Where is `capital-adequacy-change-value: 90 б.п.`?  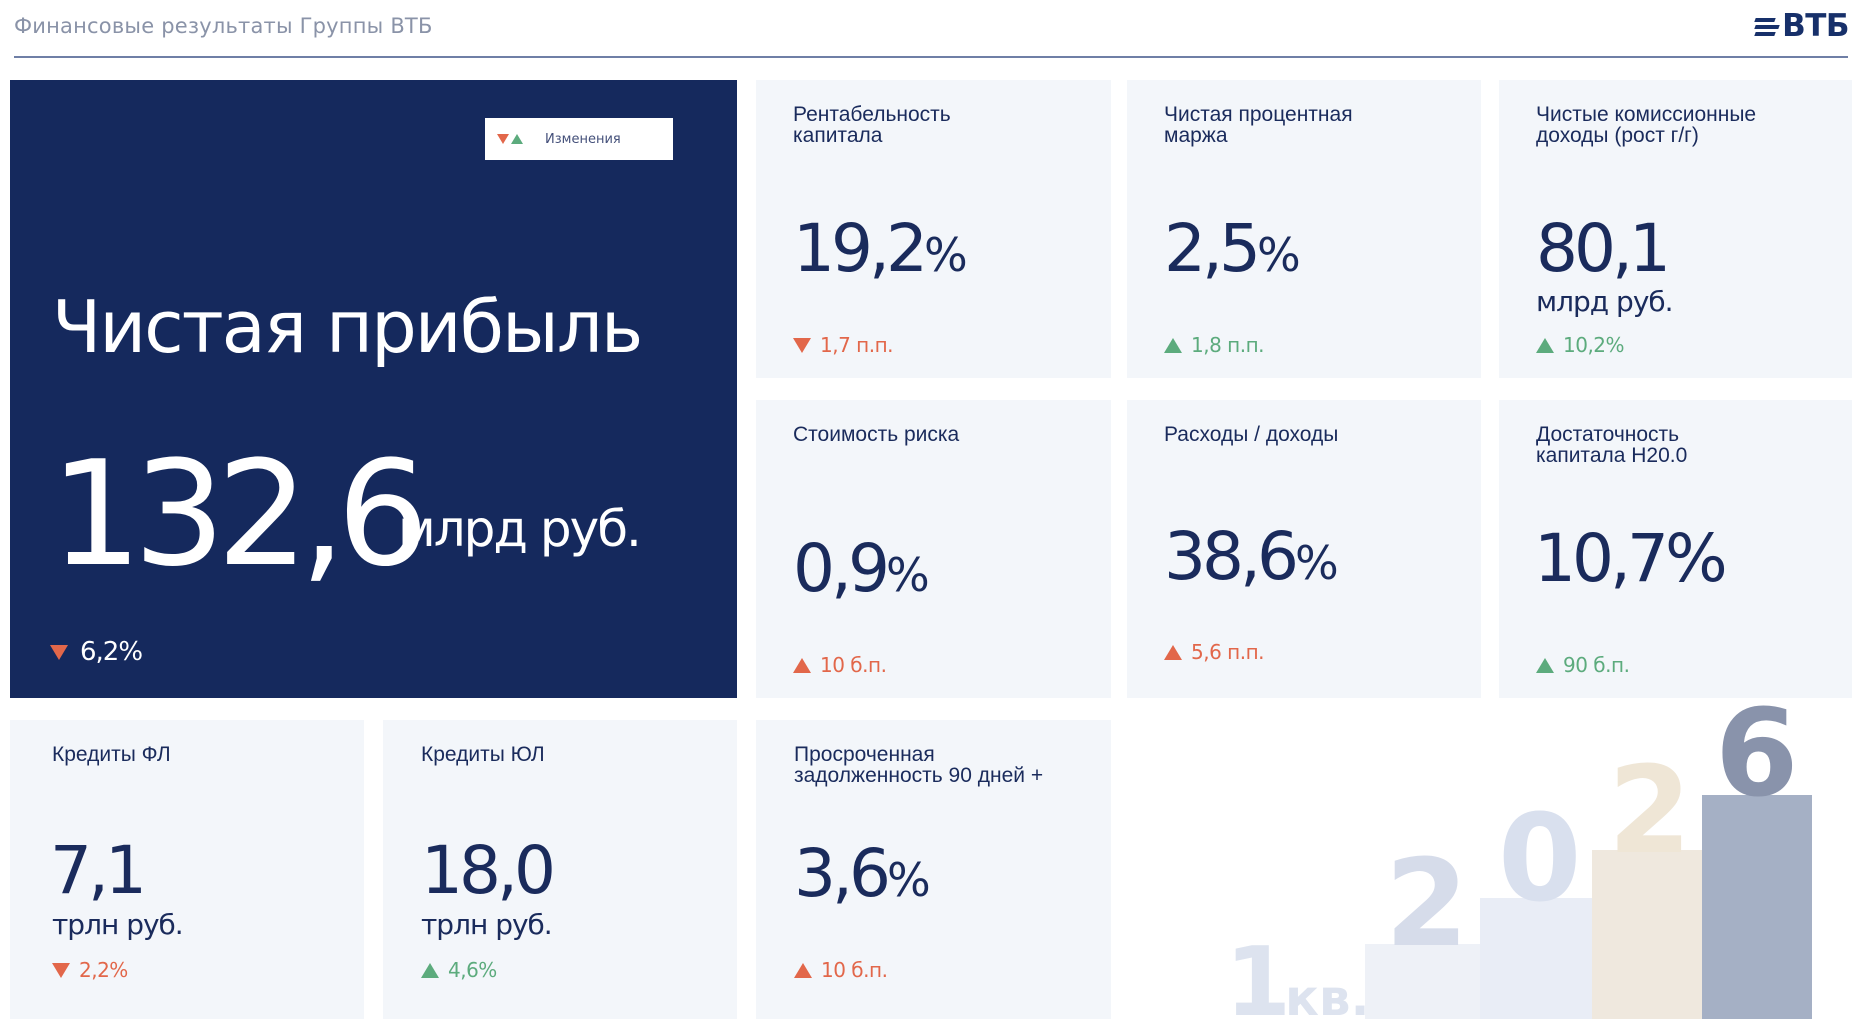 capital-adequacy-change-value: 90 б.п. is located at coordinates (1596, 665).